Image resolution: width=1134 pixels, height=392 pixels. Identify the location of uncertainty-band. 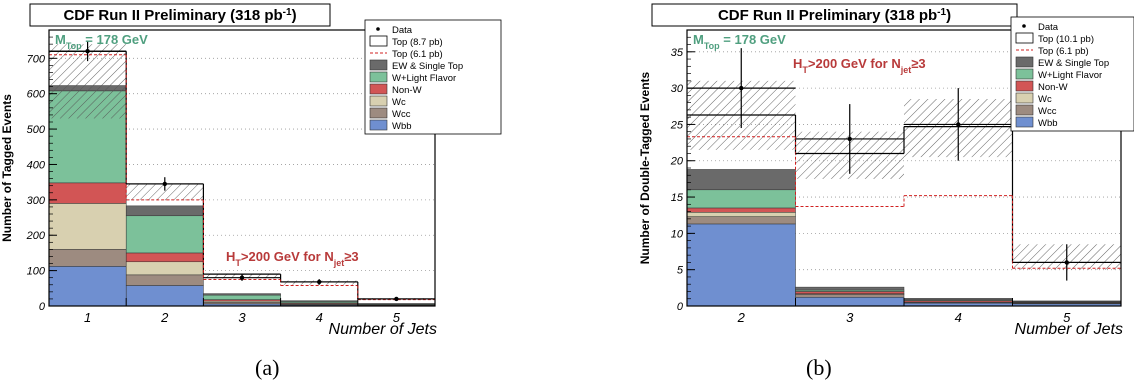
(165, 191).